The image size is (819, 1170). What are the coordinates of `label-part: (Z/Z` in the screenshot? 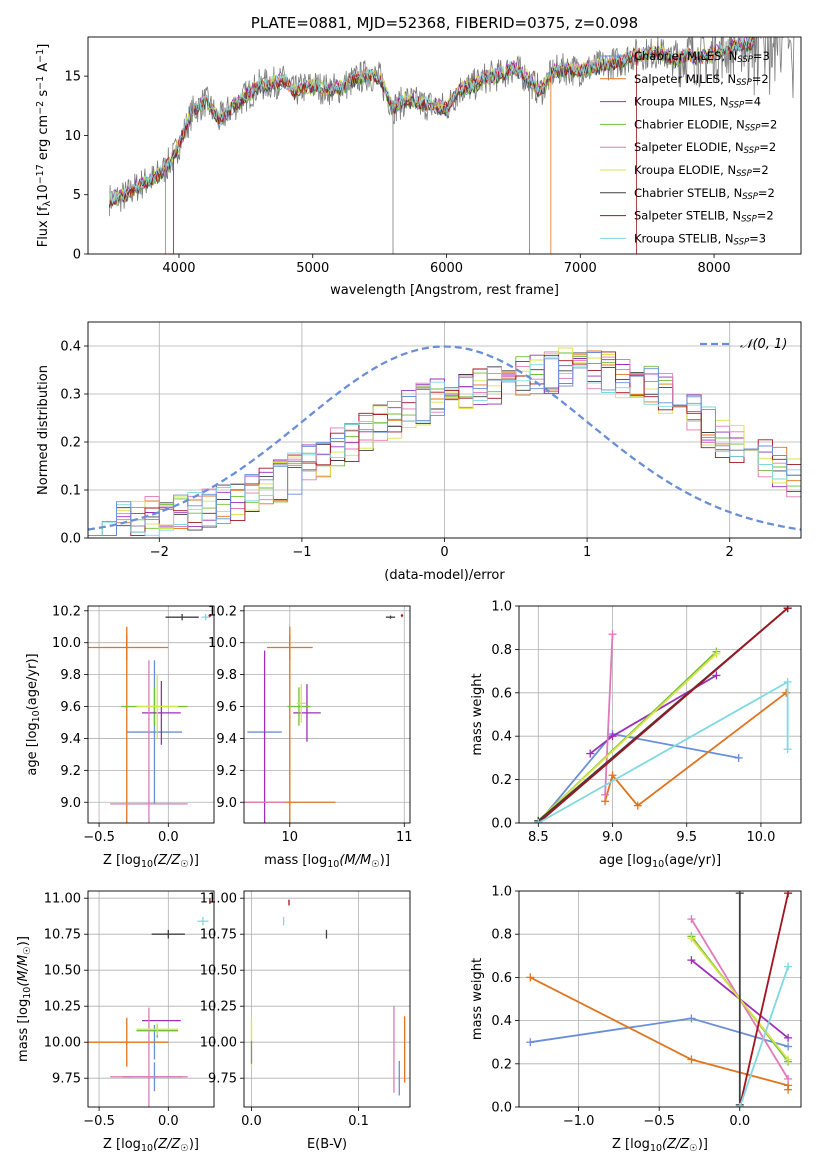 It's located at (167, 1144).